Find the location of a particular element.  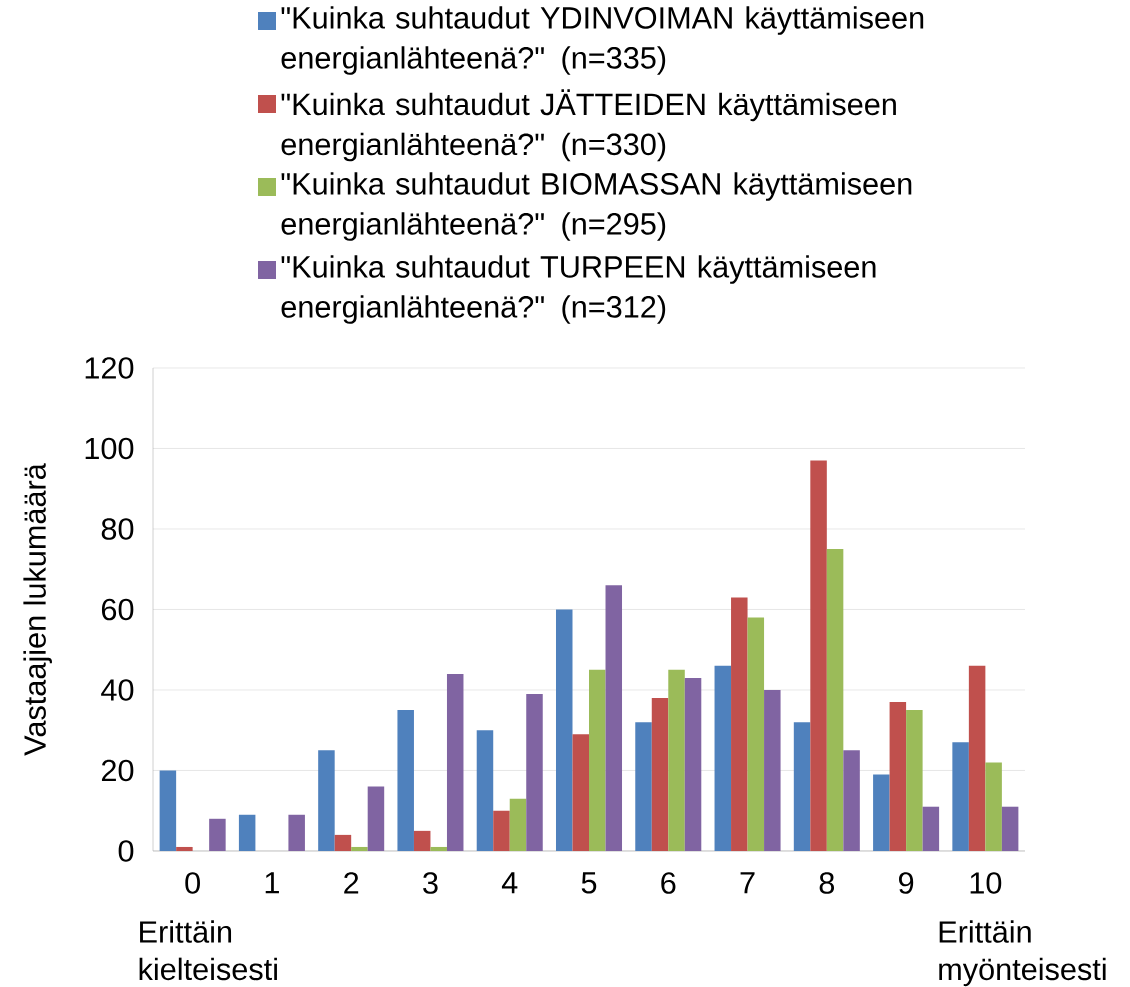

x-tick-label: 8 is located at coordinates (827, 883).